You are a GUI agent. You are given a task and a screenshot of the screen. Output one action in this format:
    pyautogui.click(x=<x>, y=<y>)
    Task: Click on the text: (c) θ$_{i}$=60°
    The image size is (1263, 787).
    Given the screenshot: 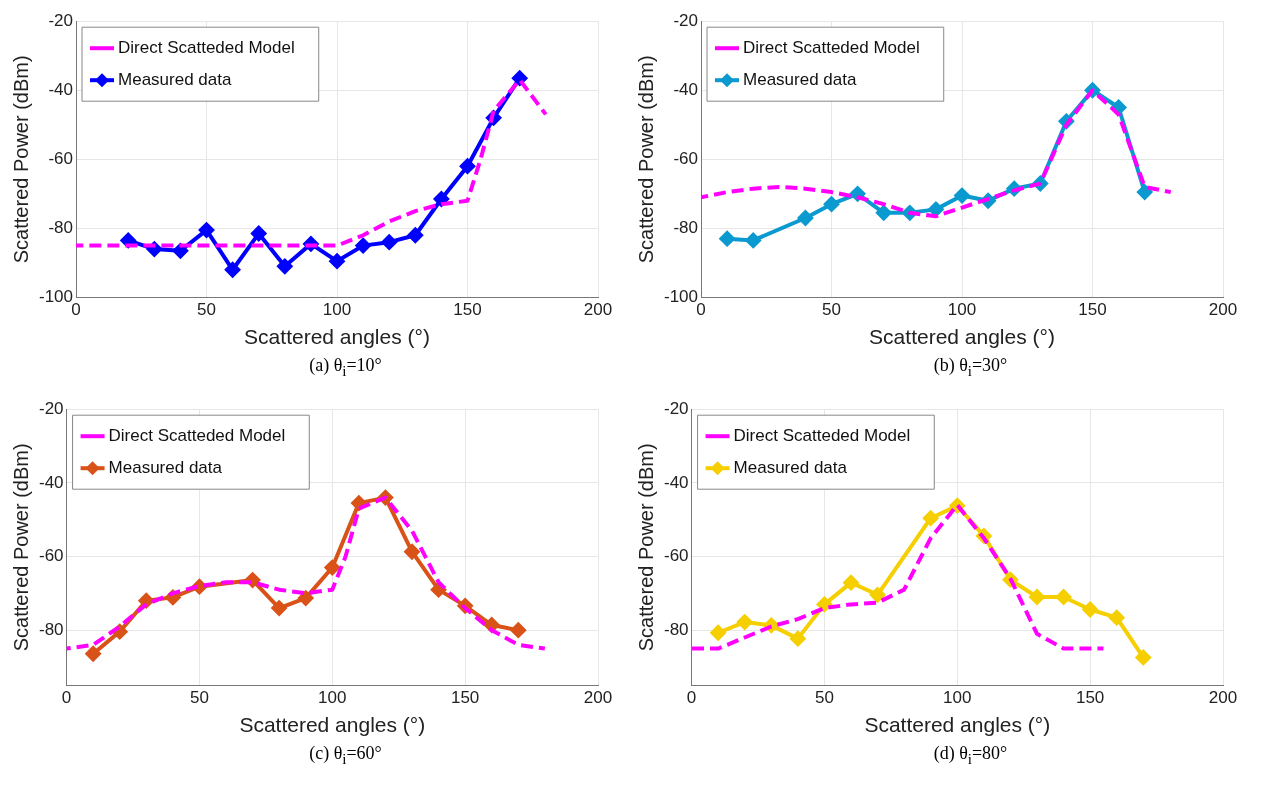 What is the action you would take?
    pyautogui.click(x=345, y=755)
    